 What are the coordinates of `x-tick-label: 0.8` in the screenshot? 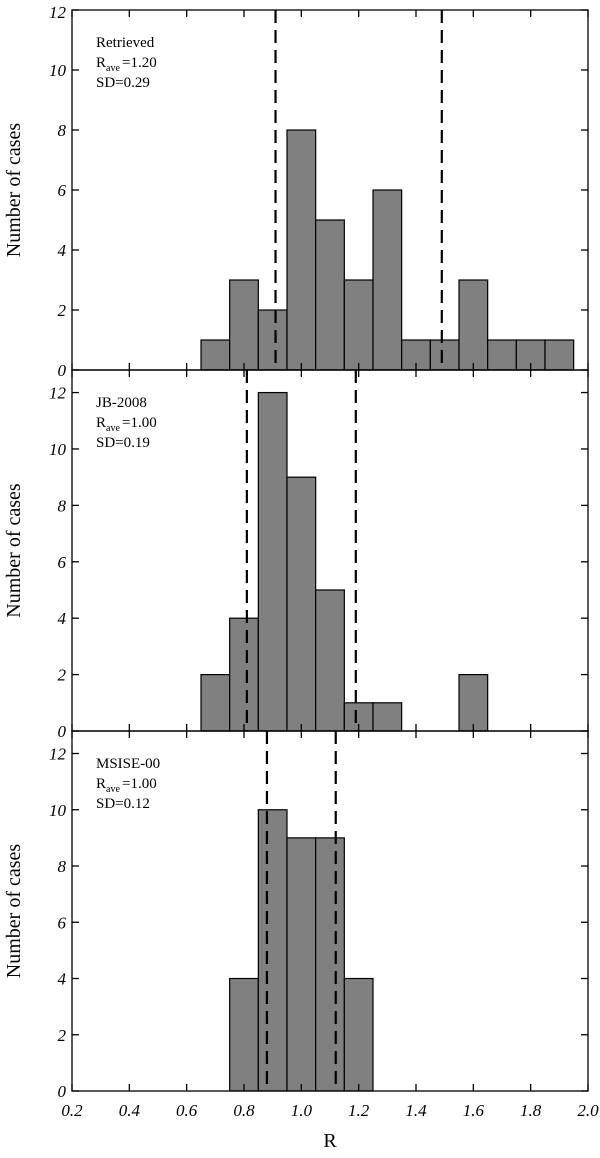 It's located at (244, 1110).